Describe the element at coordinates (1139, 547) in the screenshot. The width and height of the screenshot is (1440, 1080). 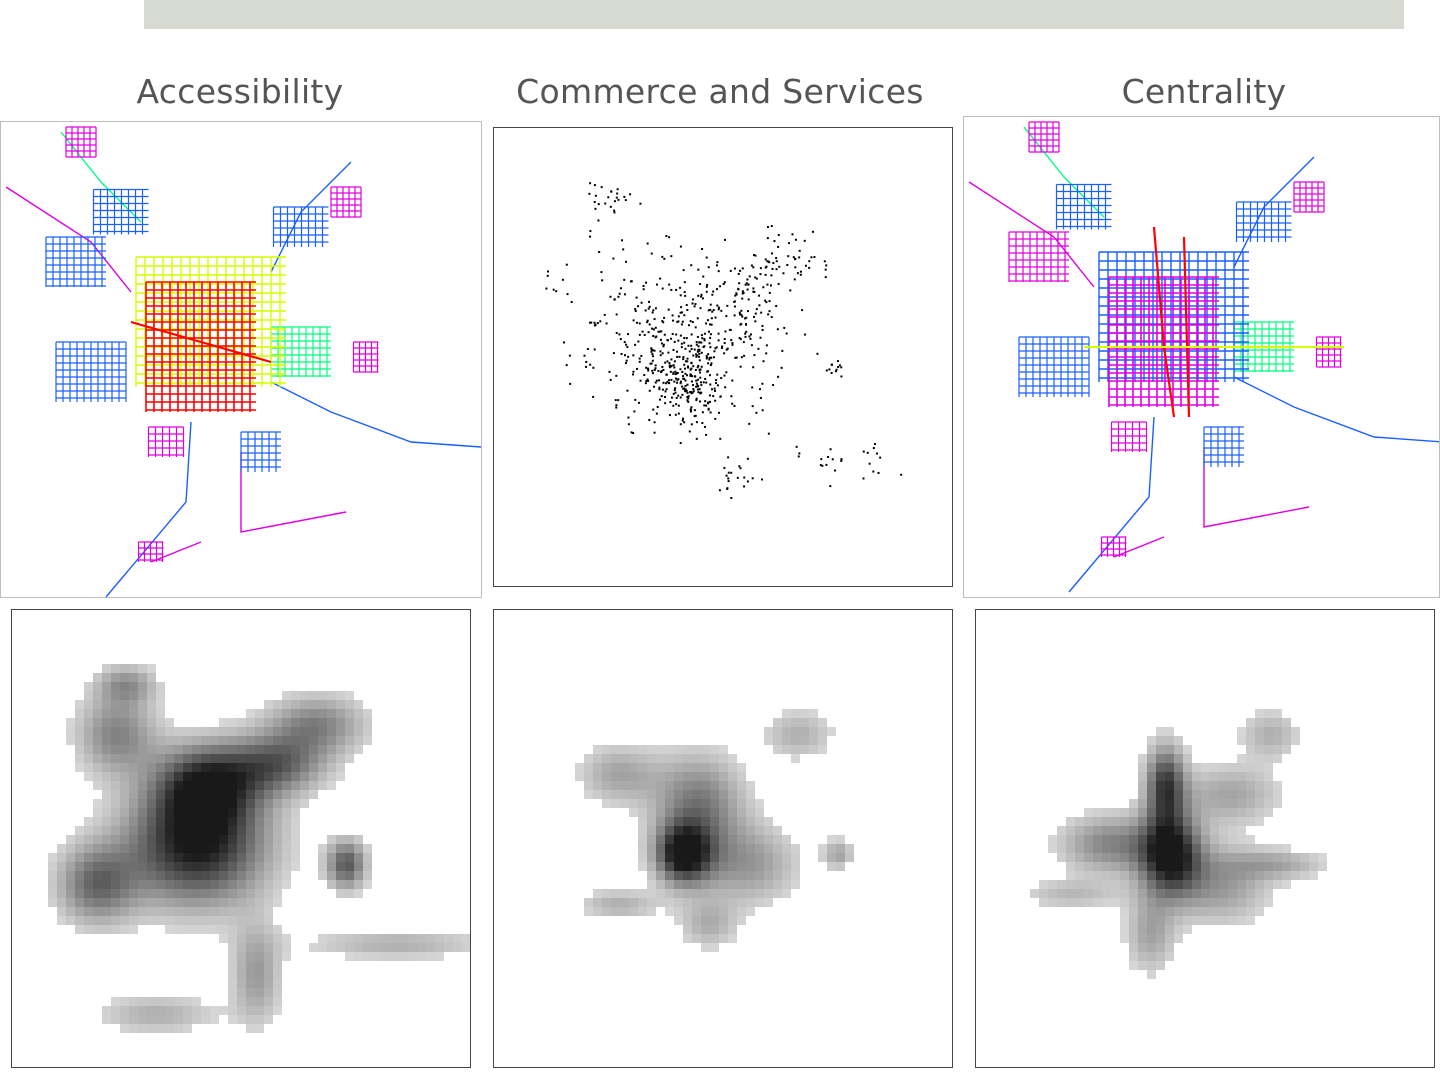
I see `radial-road-sw` at that location.